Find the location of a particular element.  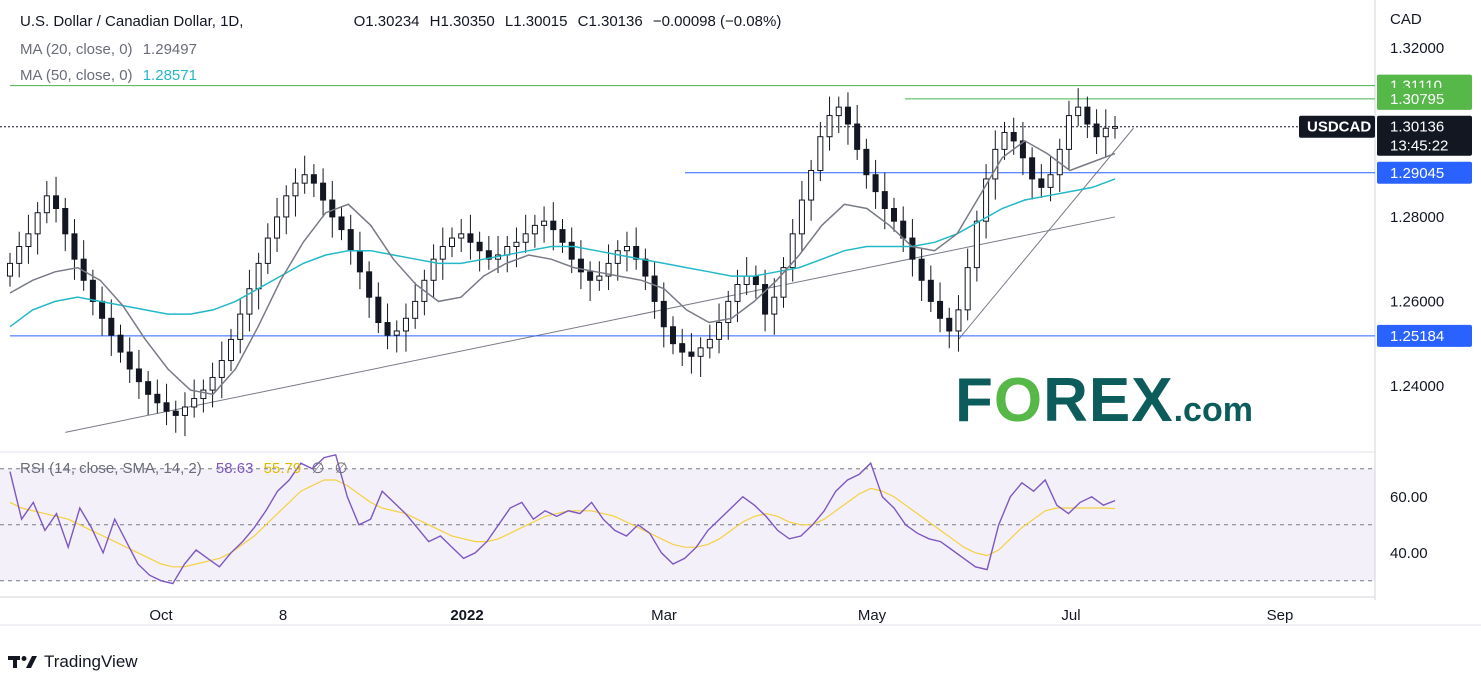

ma50-legend-label: MA (50, close, 0) is located at coordinates (76, 75).